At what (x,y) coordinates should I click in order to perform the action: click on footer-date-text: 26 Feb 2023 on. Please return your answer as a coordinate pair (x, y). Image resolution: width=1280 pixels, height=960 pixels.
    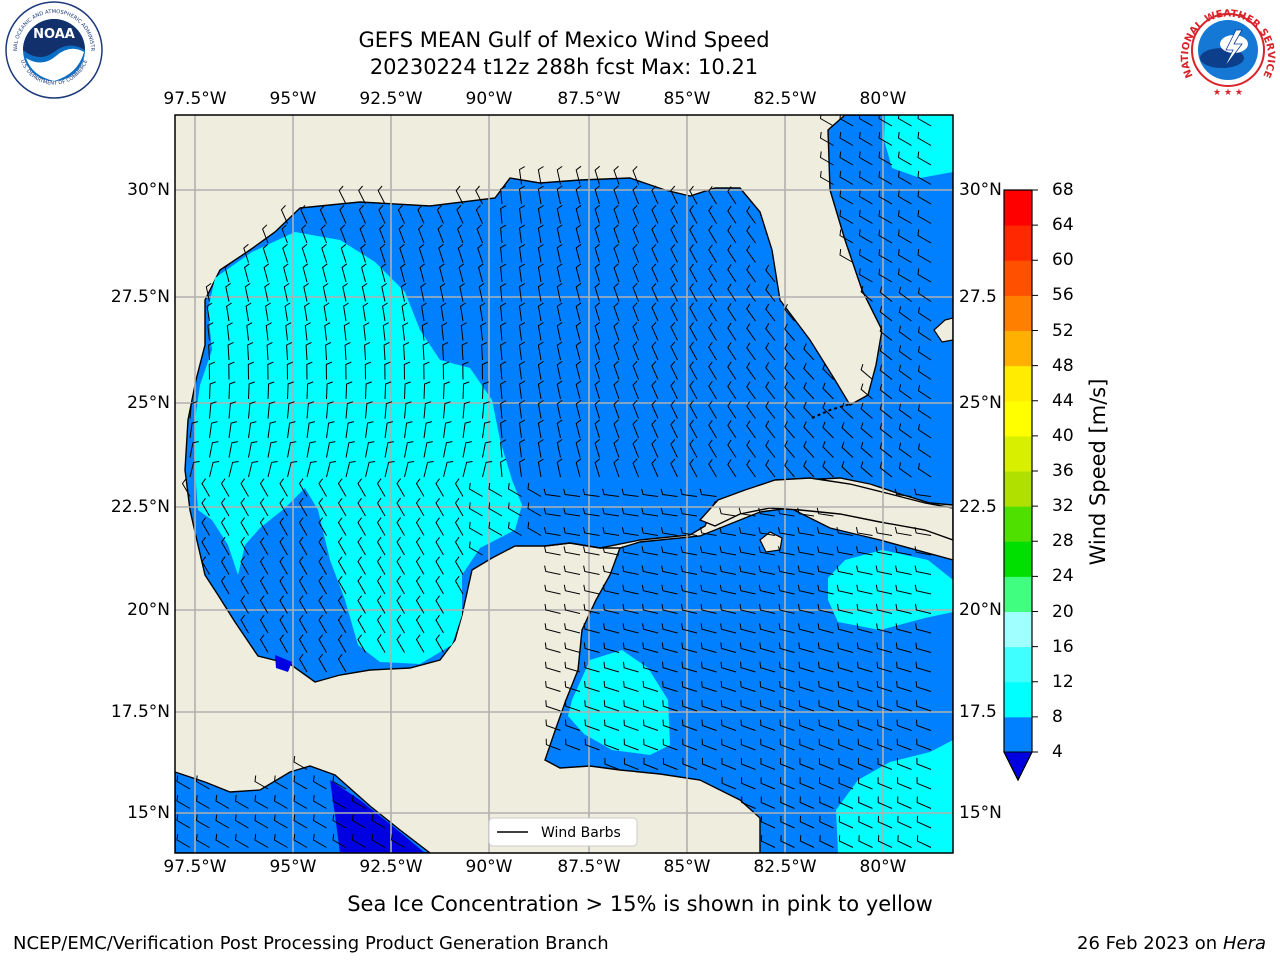
    Looking at the image, I should click on (1147, 943).